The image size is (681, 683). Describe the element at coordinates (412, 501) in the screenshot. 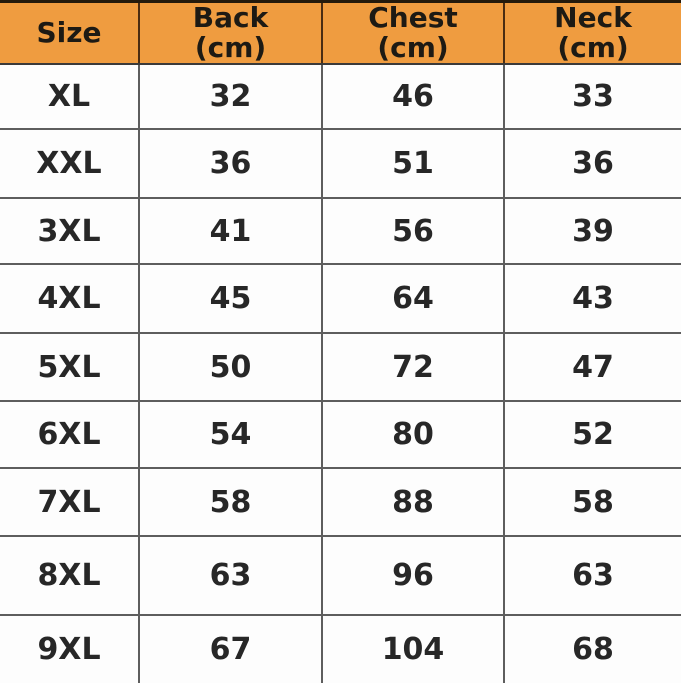

I see `chest-value-cell: 88` at that location.